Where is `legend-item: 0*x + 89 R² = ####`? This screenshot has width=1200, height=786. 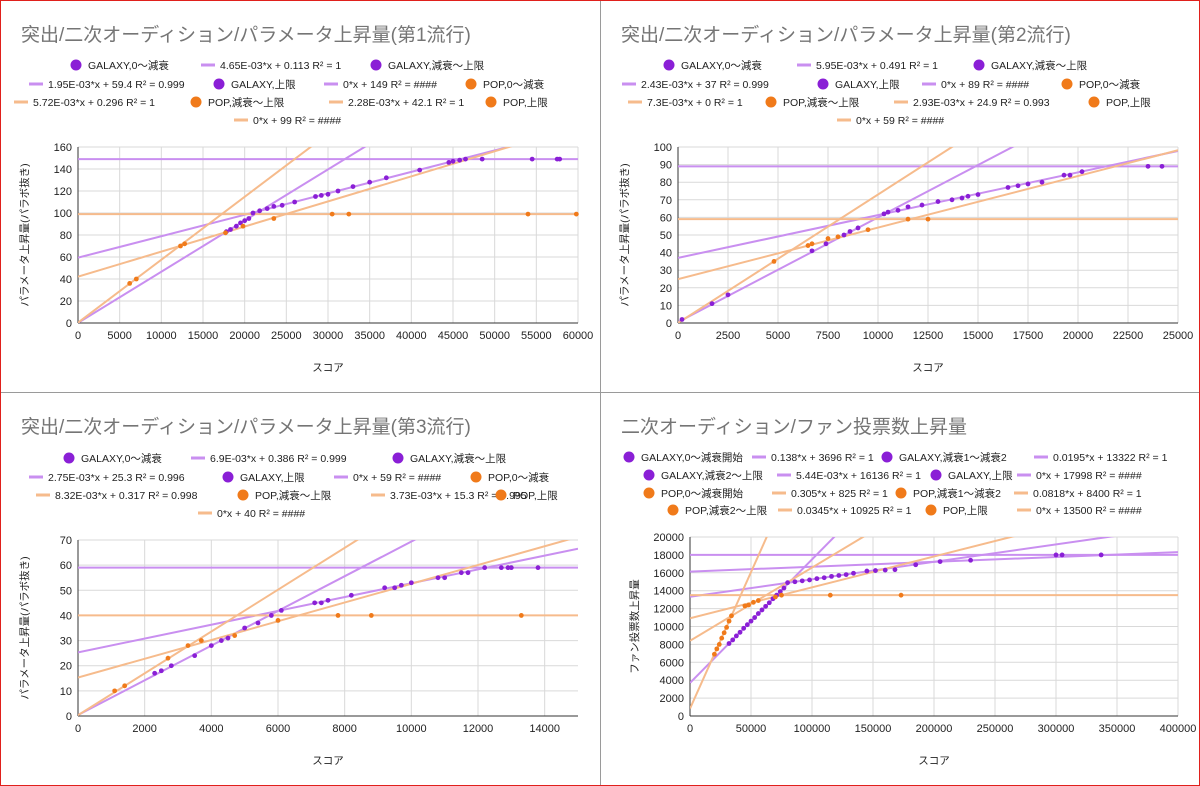 legend-item: 0*x + 89 R² = #### is located at coordinates (975, 85).